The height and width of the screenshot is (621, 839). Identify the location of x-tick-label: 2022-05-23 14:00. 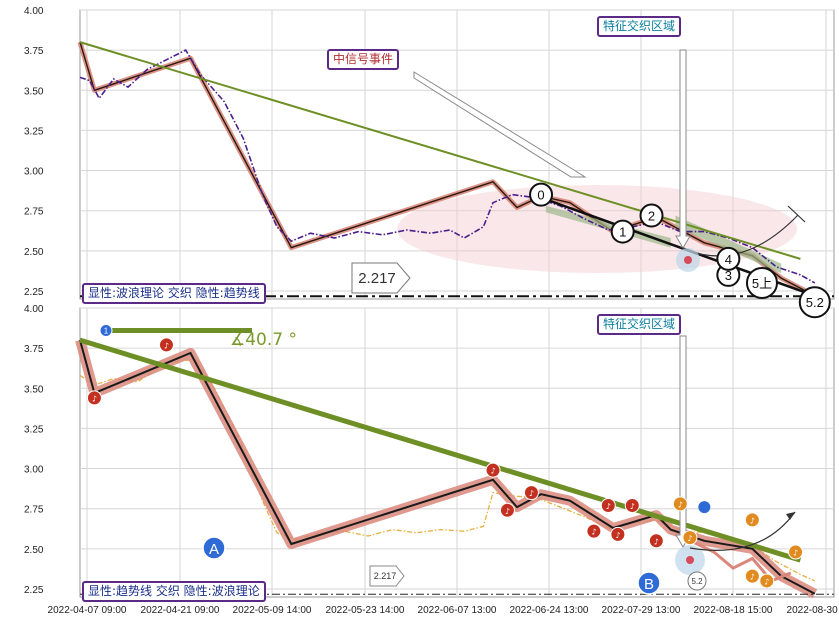
(365, 610).